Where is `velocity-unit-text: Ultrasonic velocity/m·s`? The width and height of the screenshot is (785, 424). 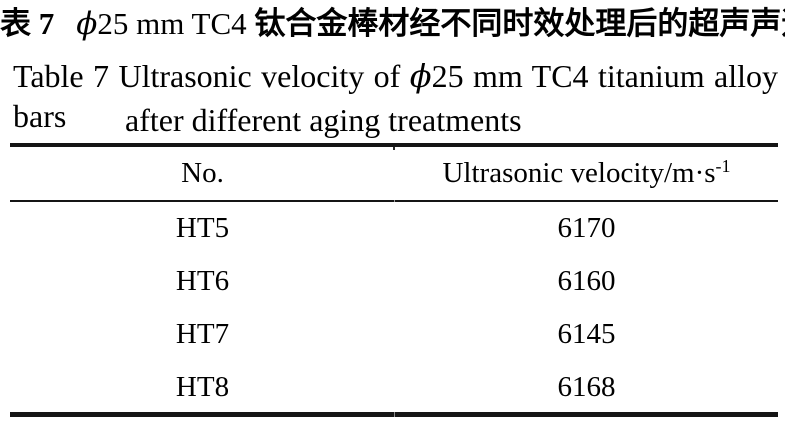 velocity-unit-text: Ultrasonic velocity/m·s is located at coordinates (579, 173).